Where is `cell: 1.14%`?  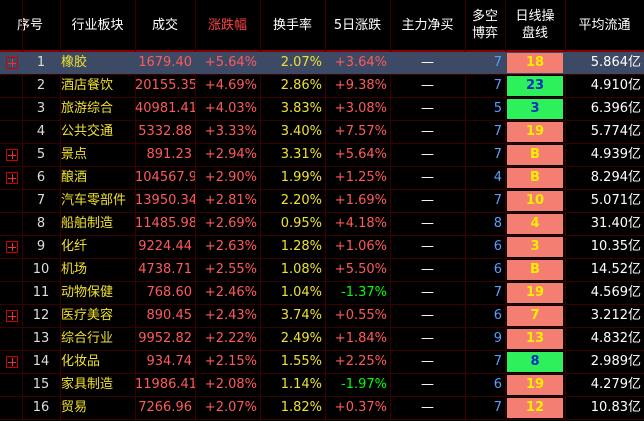 cell: 1.14% is located at coordinates (301, 384).